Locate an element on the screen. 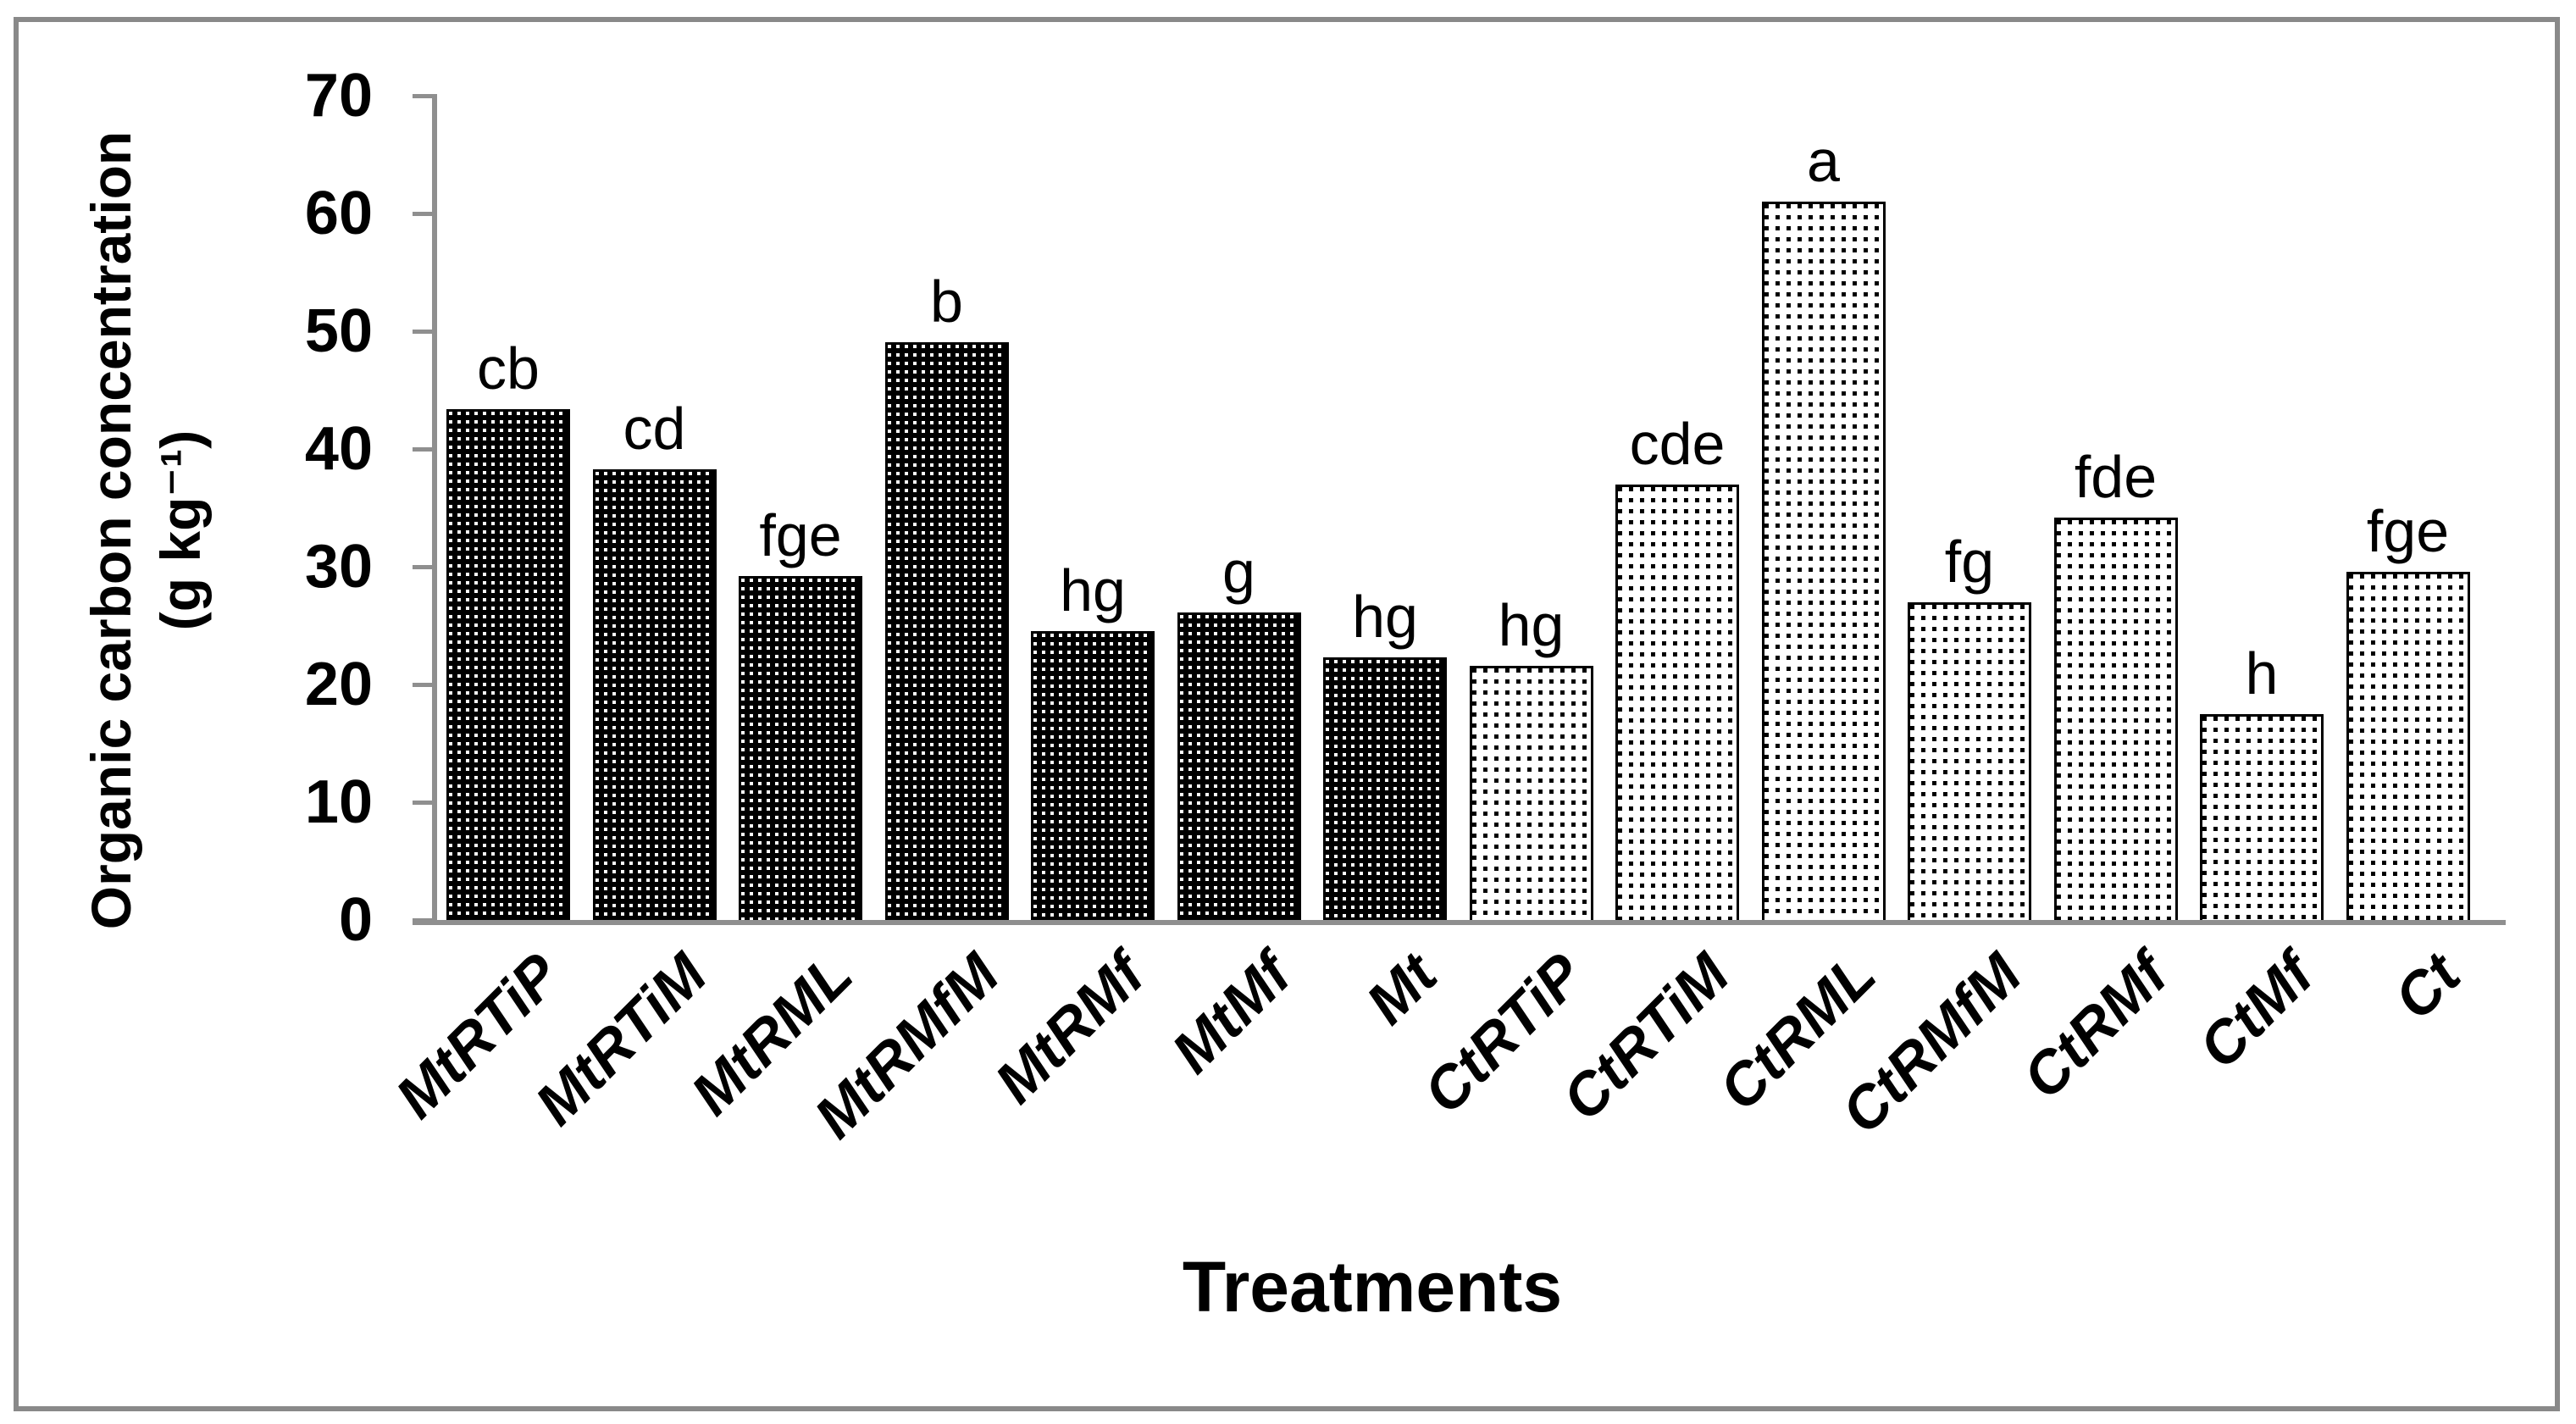  bar-CtRTiP is located at coordinates (1531, 794).